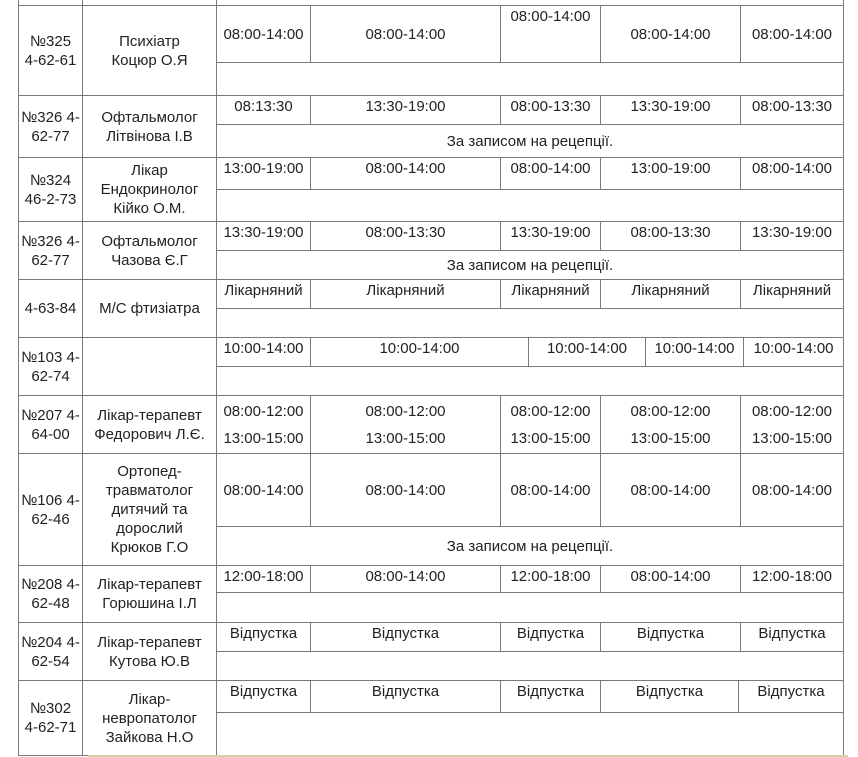  I want to click on doctor-info: М/С фтизіатра, so click(149, 308).